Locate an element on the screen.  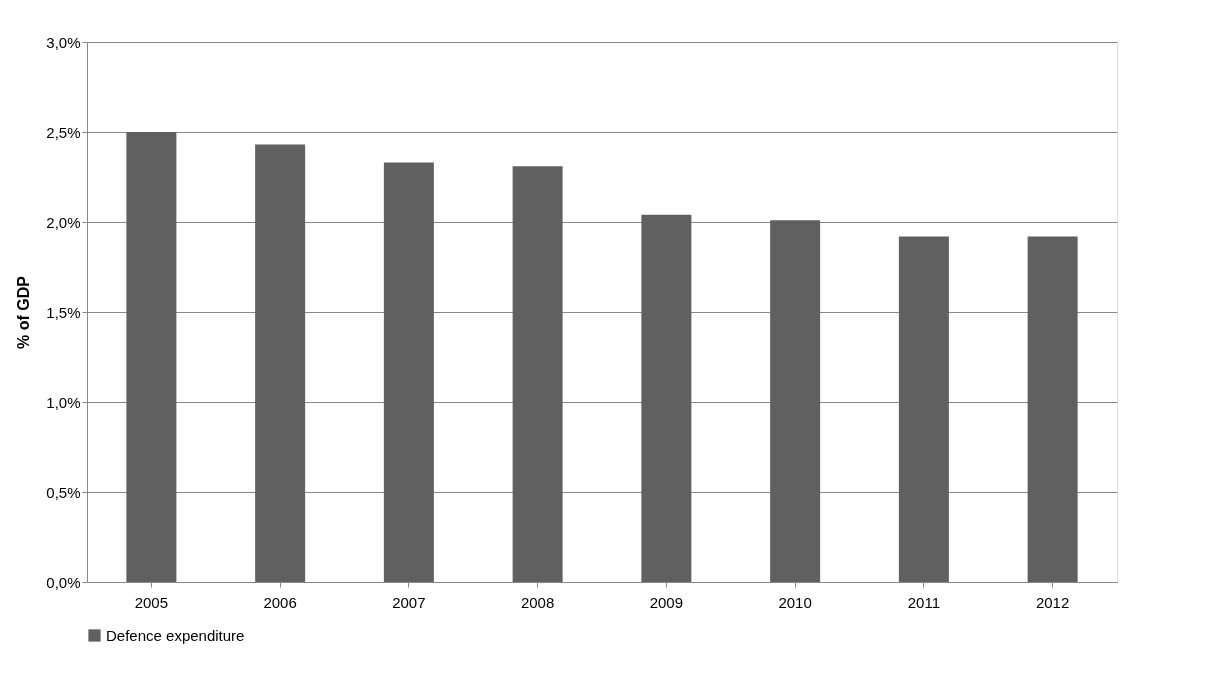
y-tick-label: 0,0% is located at coordinates (63, 582).